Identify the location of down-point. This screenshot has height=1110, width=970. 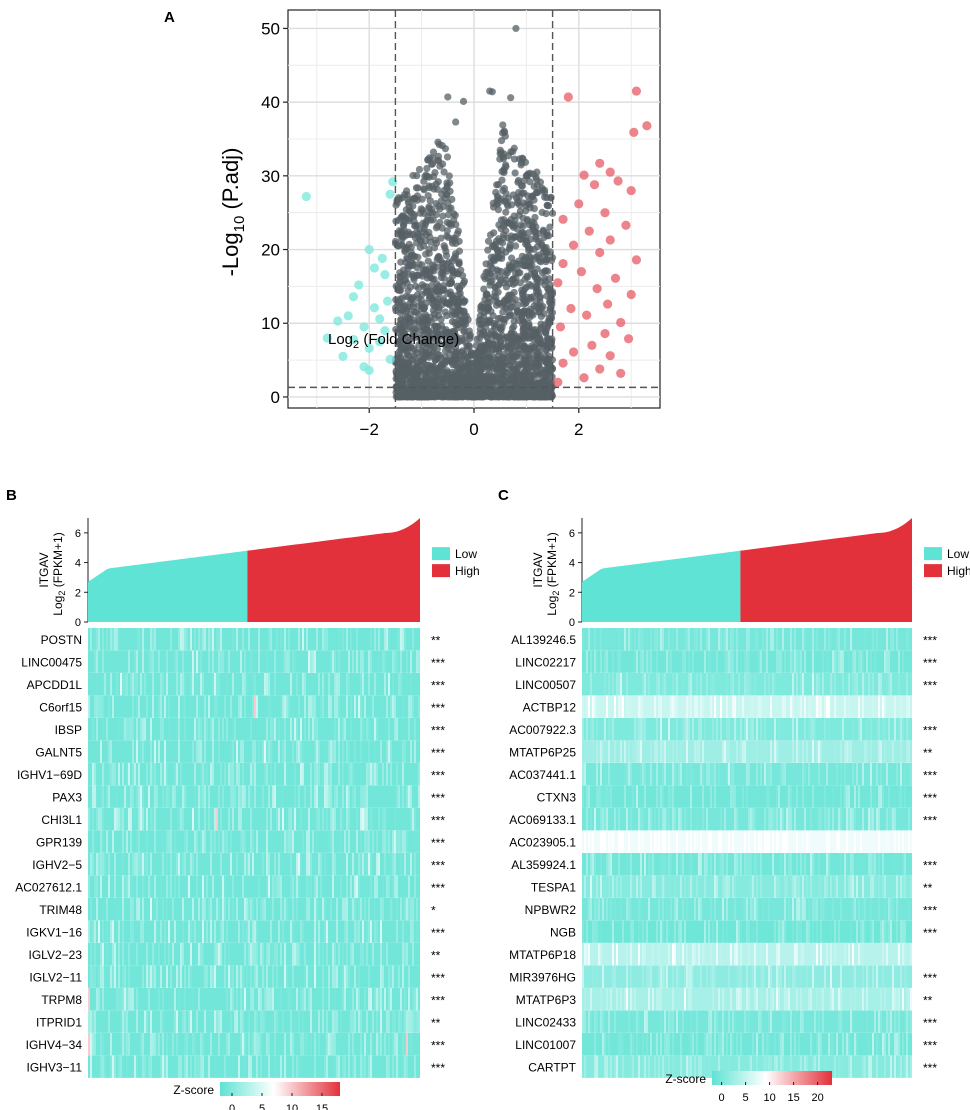
(348, 316).